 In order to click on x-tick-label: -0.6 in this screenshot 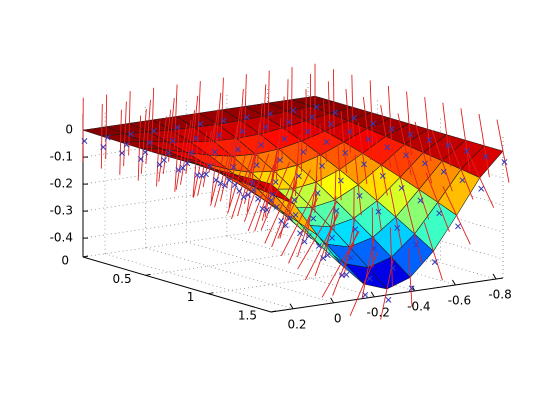, I will do `click(459, 300)`.